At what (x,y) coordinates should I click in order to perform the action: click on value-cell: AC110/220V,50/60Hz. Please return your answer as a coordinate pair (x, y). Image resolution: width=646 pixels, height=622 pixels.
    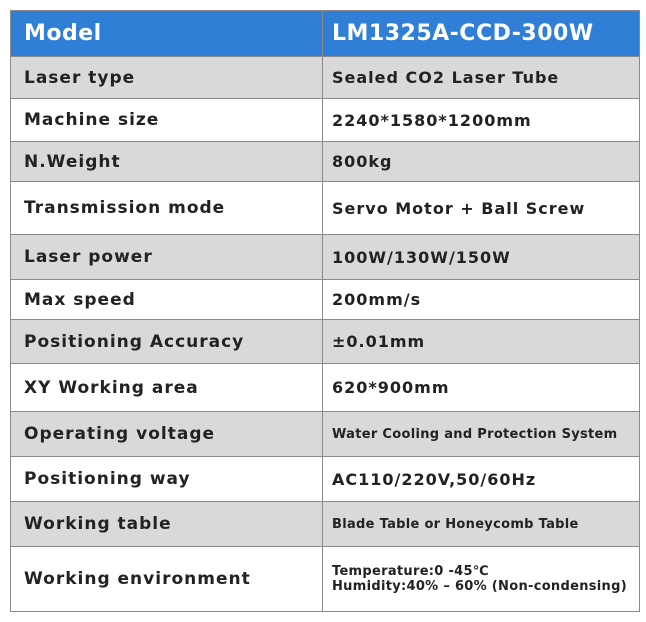
    Looking at the image, I should click on (434, 479).